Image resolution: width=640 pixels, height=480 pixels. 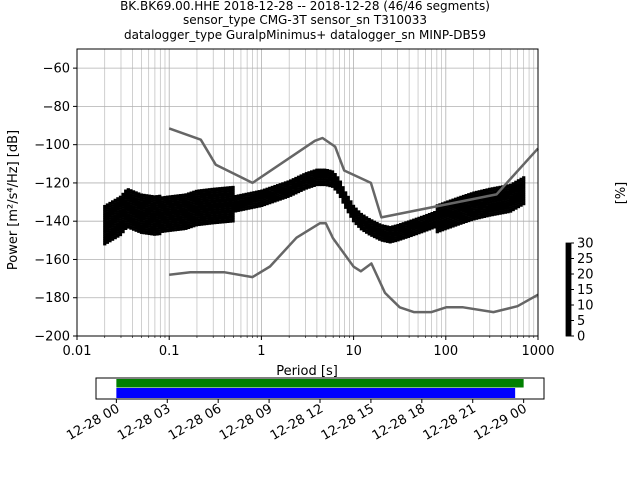 I want to click on data-coverage-bar, so click(x=320, y=383).